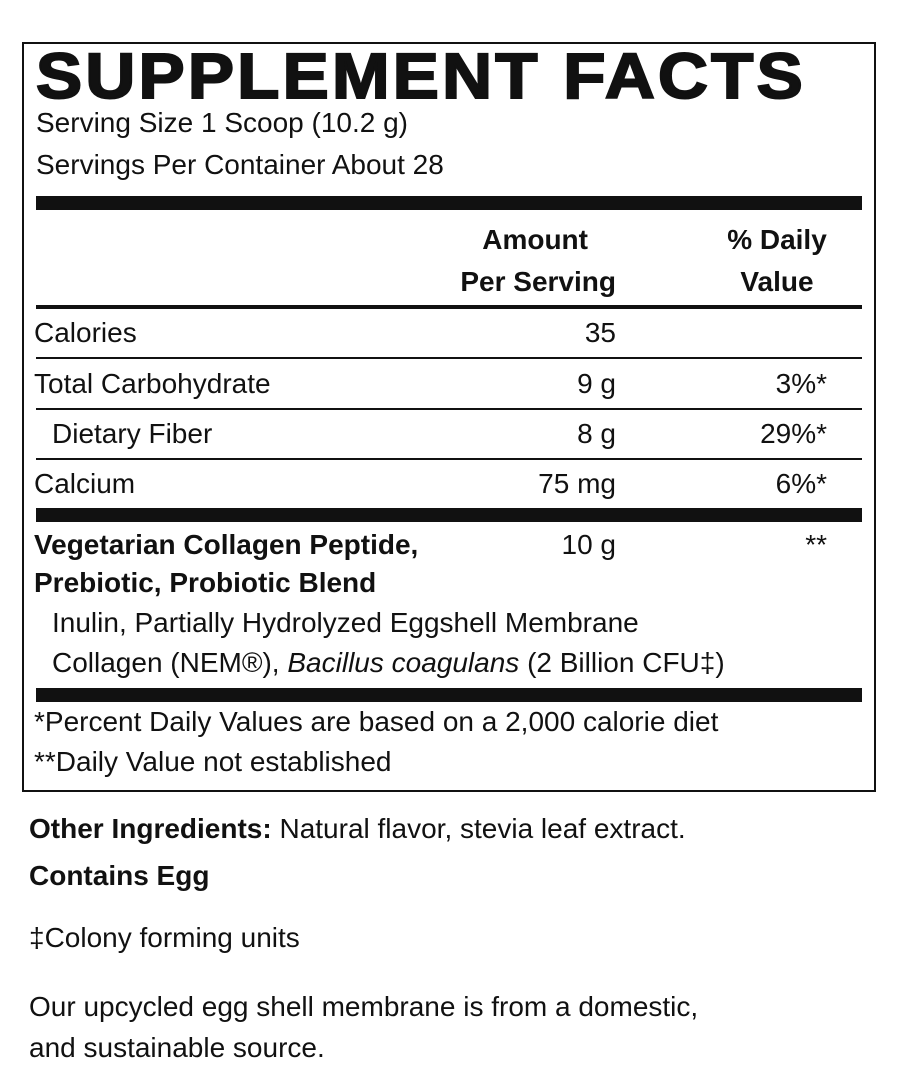 Image resolution: width=899 pixels, height=1092 pixels. I want to click on footnote-not-established: **Daily Value not established, so click(213, 761).